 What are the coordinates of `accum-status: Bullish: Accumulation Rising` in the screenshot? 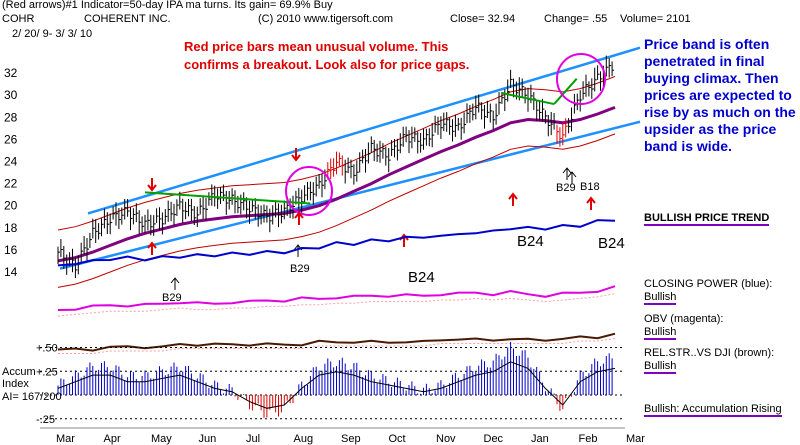 It's located at (713, 410).